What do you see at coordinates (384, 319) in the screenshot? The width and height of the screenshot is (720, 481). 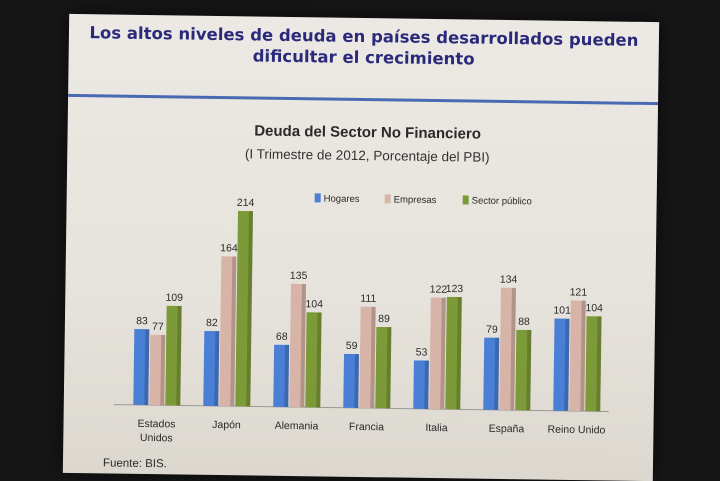 I see `value-label: 89` at bounding box center [384, 319].